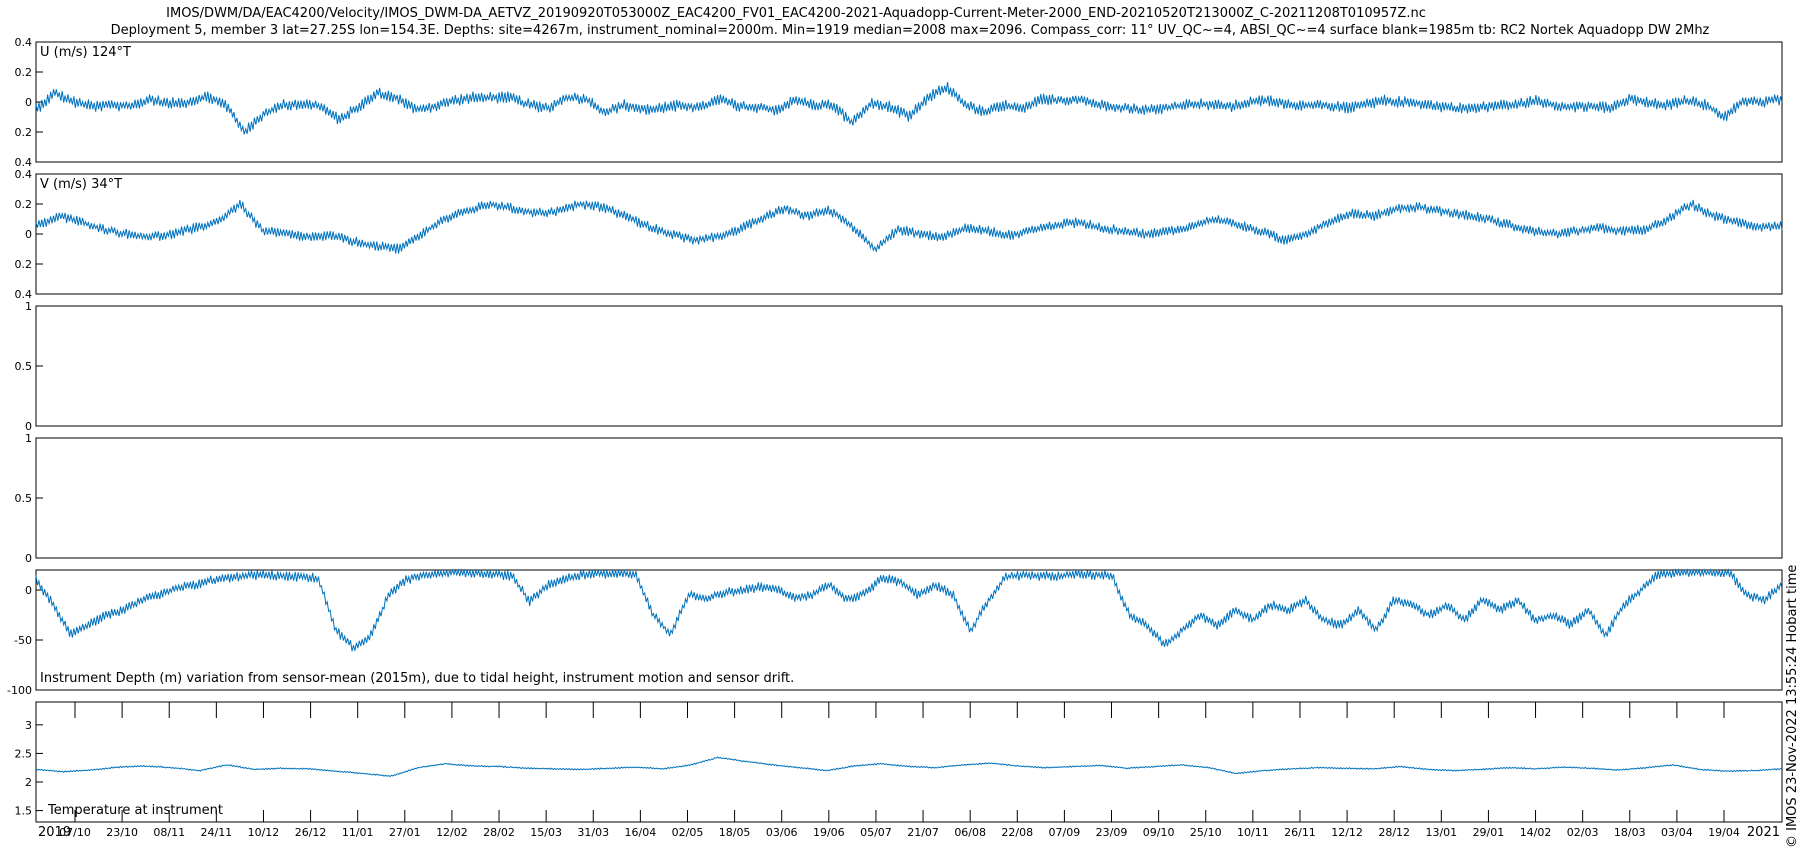 Image resolution: width=1800 pixels, height=850 pixels. What do you see at coordinates (54, 832) in the screenshot?
I see `x-start-year: 2019` at bounding box center [54, 832].